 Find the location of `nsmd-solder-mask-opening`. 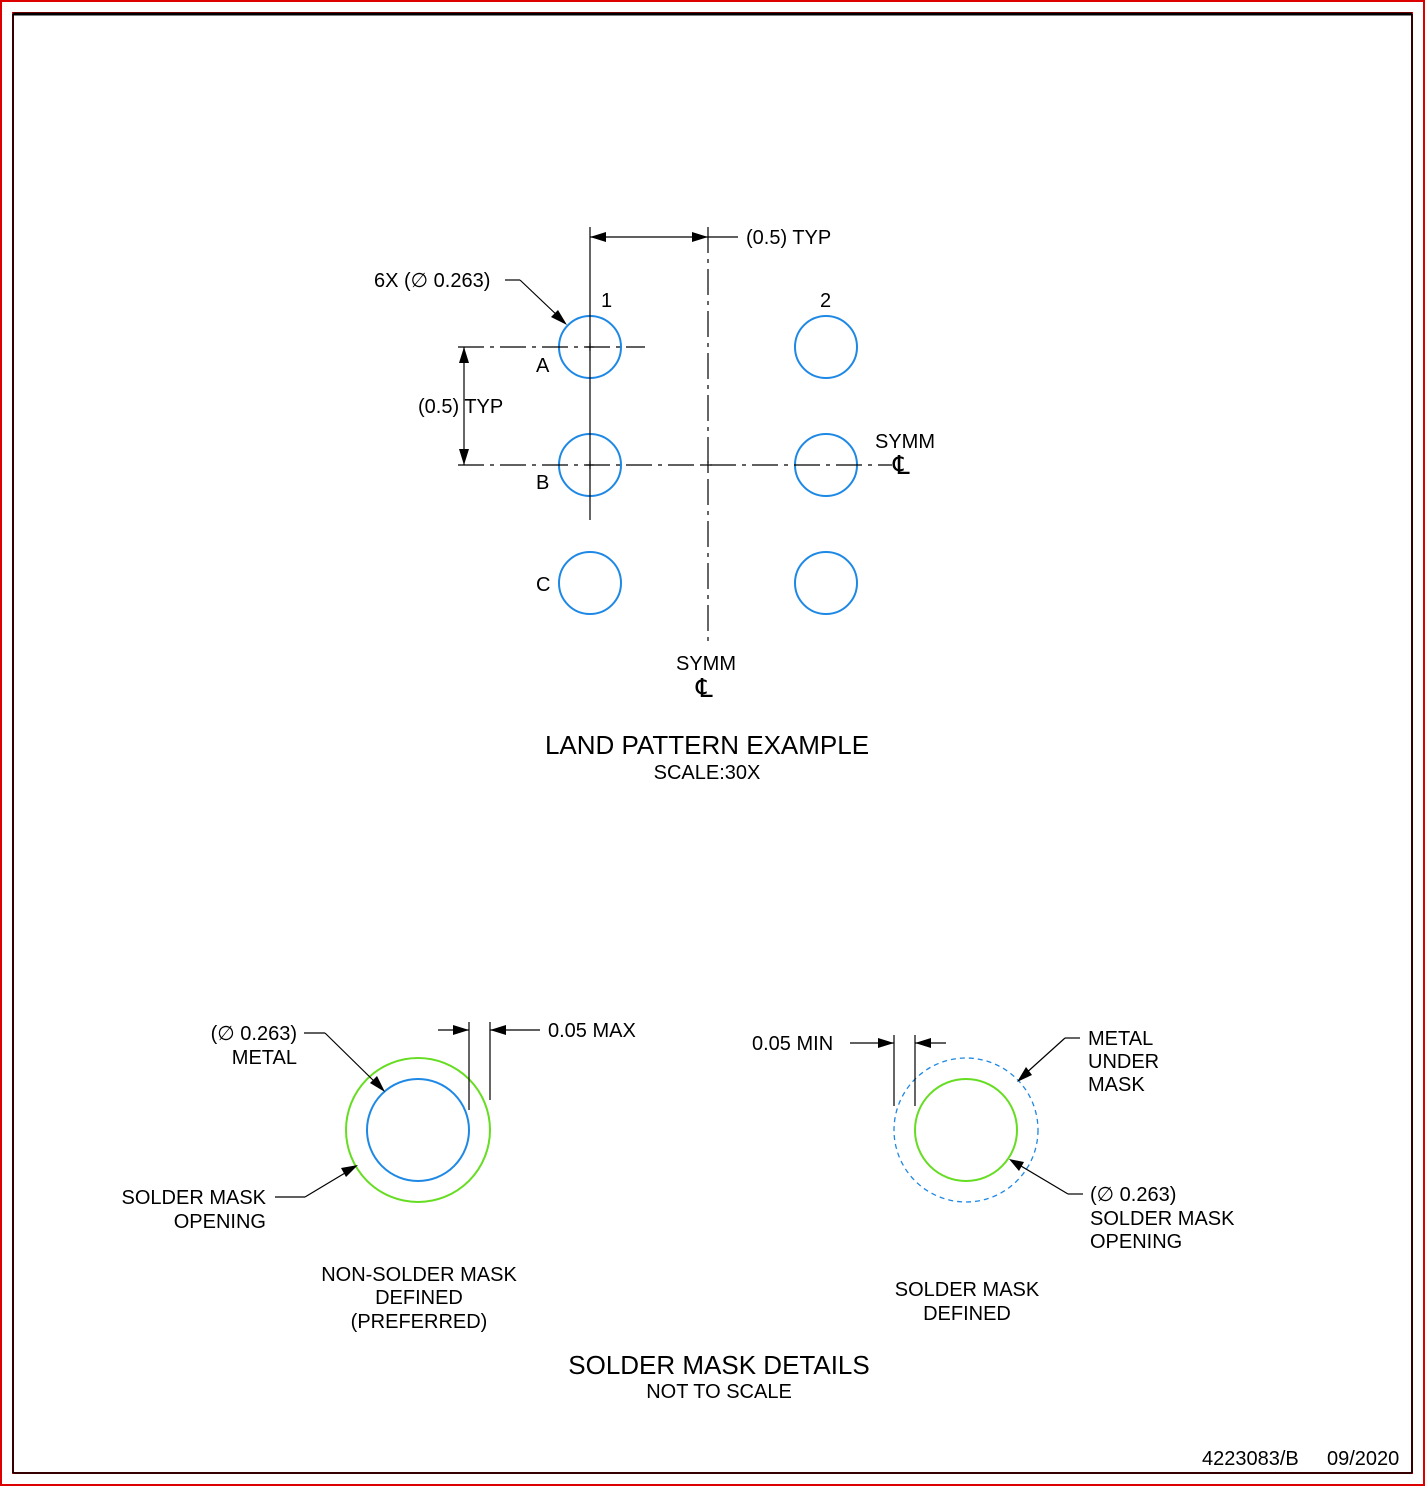

nsmd-solder-mask-opening is located at coordinates (418, 1130).